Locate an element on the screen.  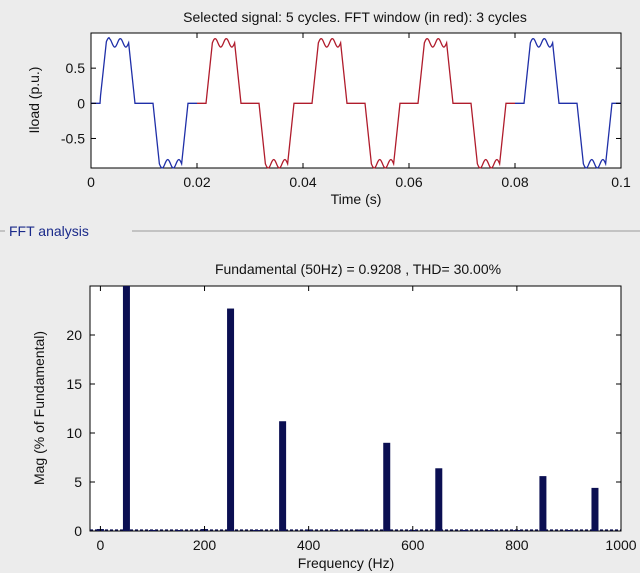
fft-bar-950hz is located at coordinates (595, 509).